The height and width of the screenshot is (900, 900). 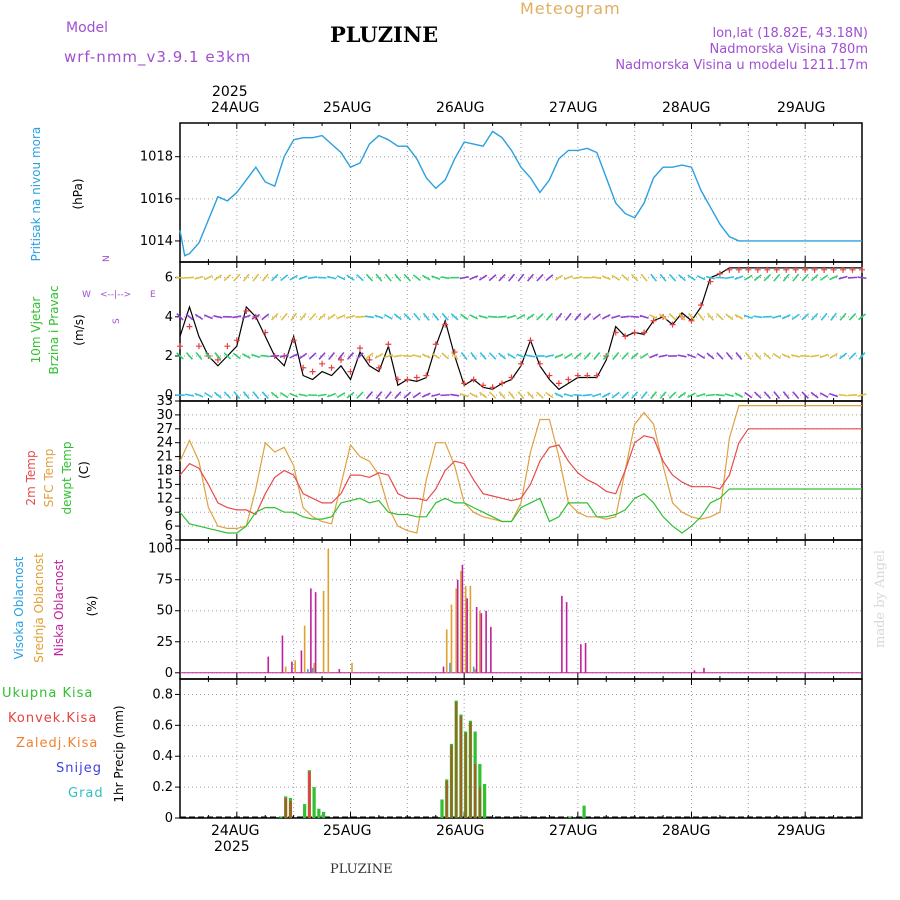 What do you see at coordinates (164, 484) in the screenshot?
I see `y-tick-label: 15` at bounding box center [164, 484].